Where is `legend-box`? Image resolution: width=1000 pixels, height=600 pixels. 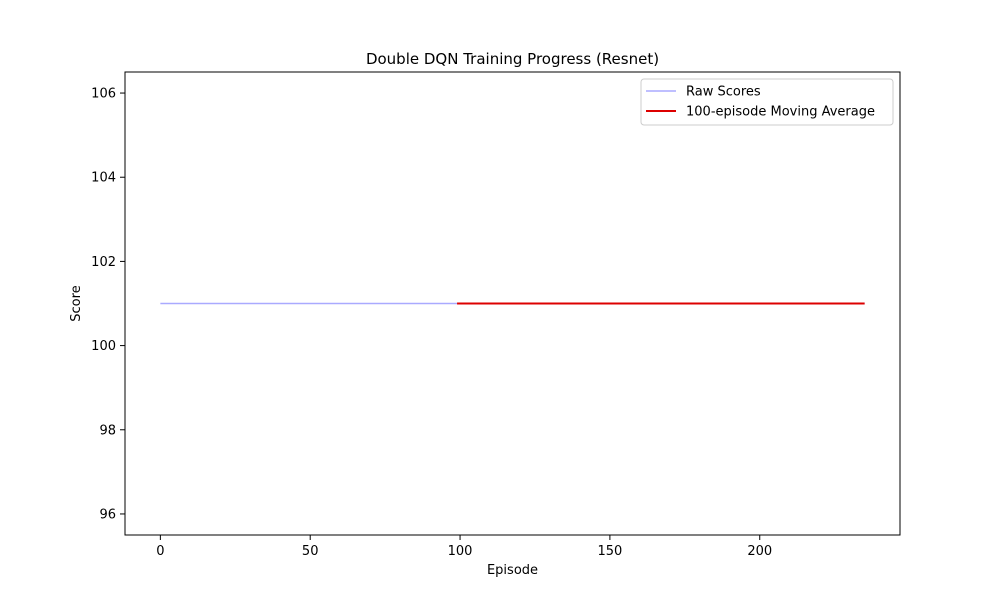
legend-box is located at coordinates (767, 102).